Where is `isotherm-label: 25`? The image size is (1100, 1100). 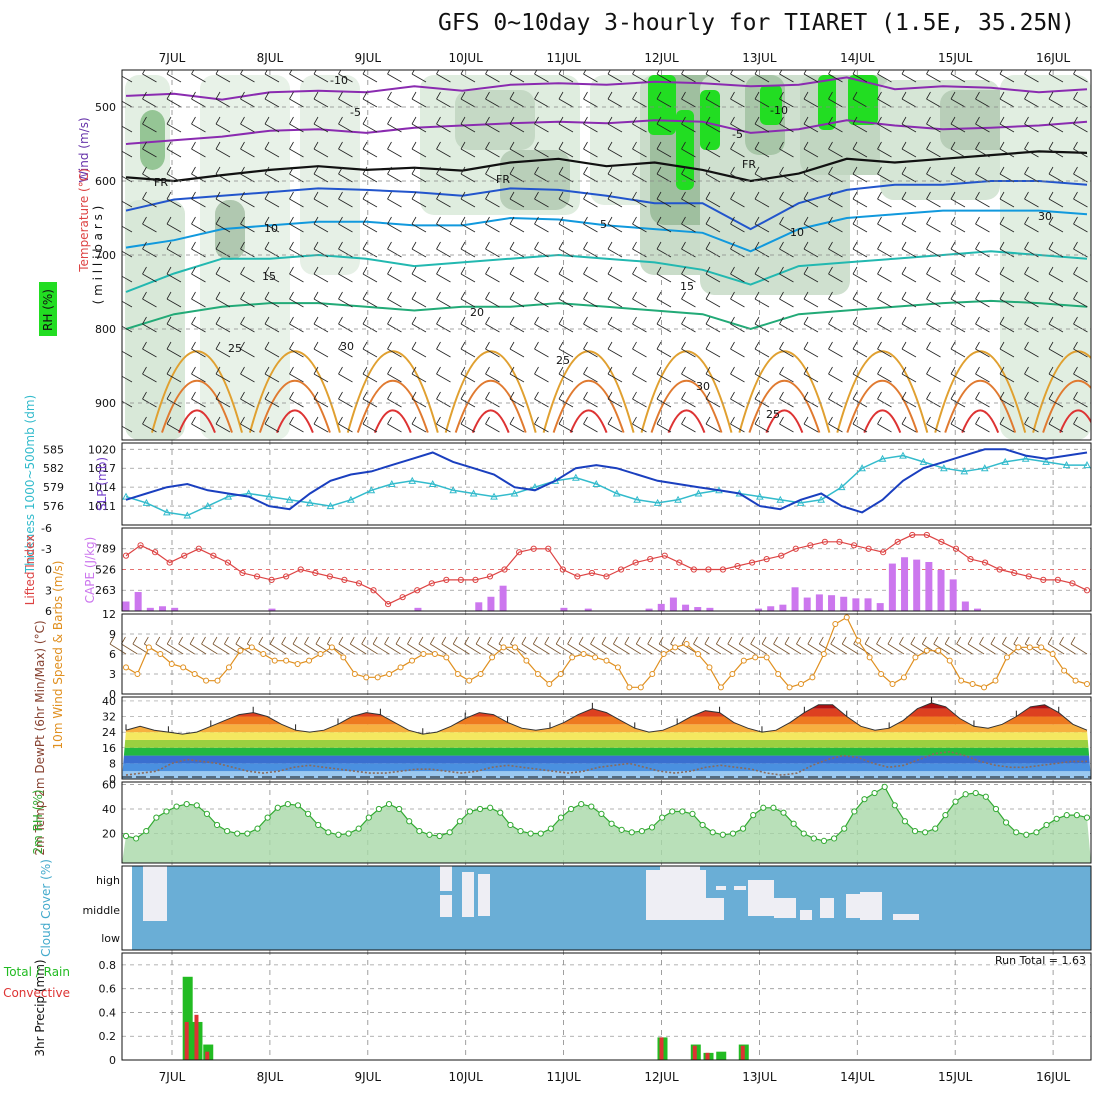 isotherm-label: 25 is located at coordinates (773, 414).